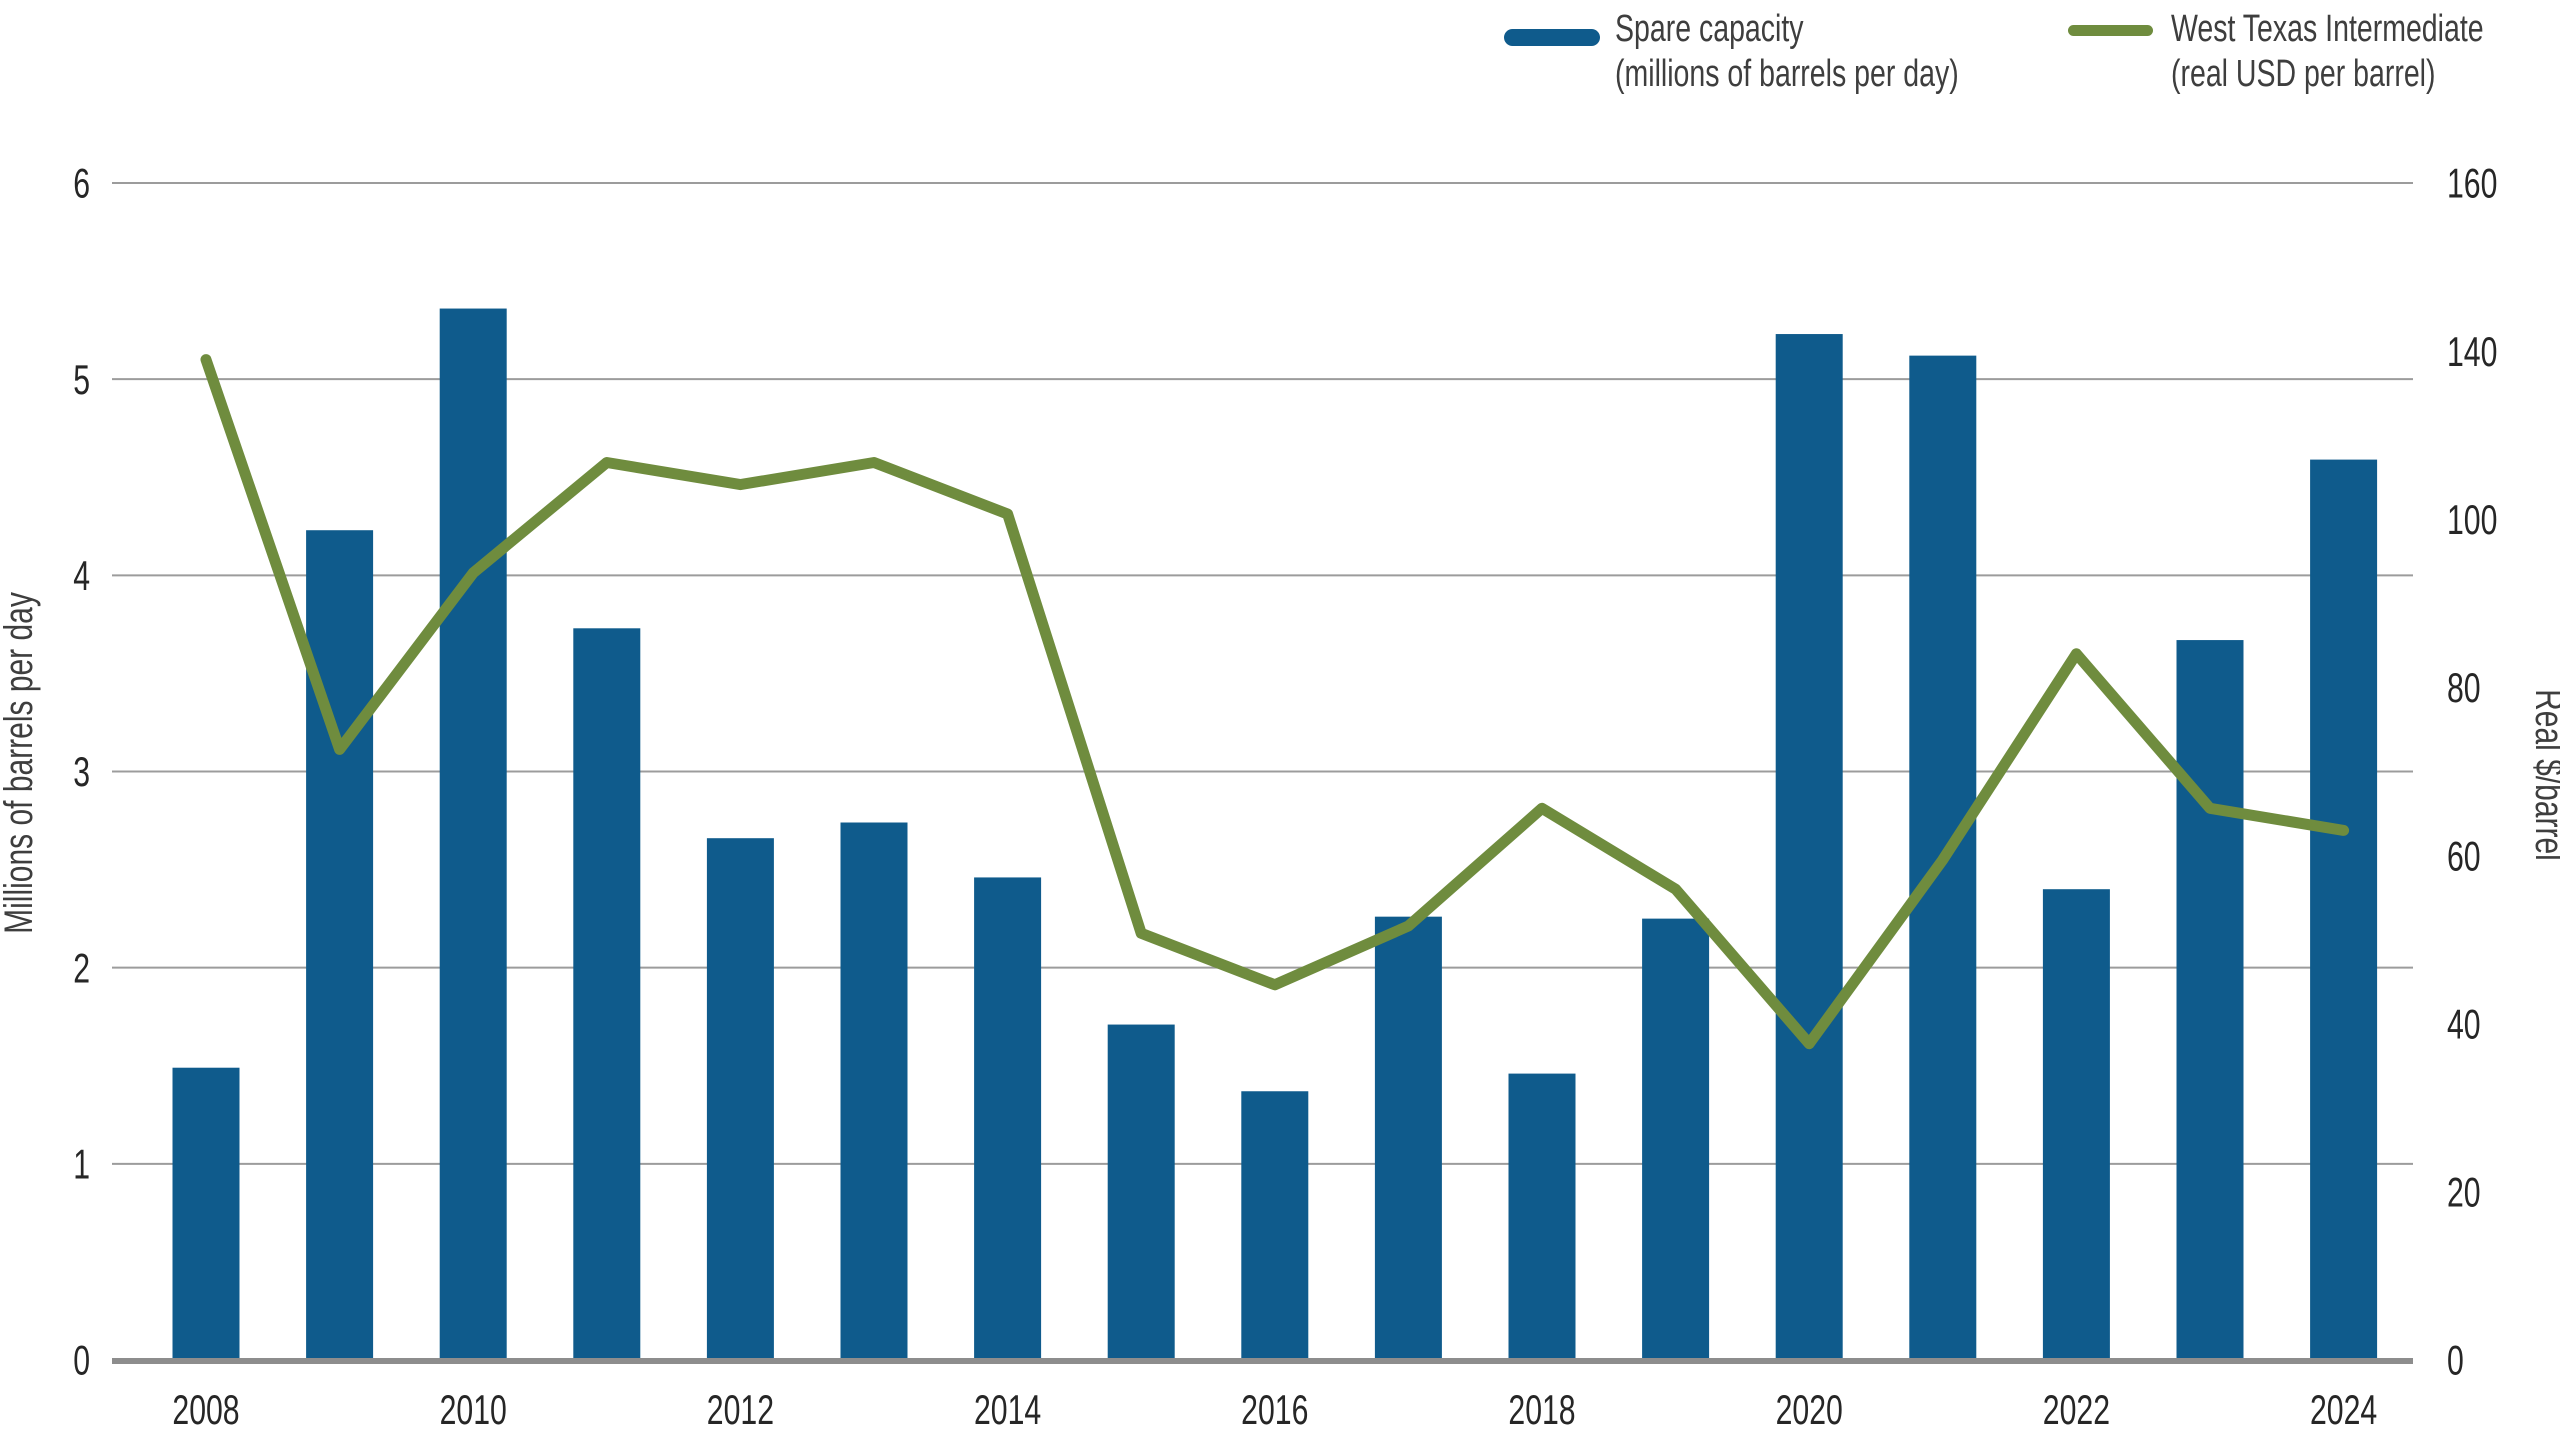  What do you see at coordinates (2210, 1000) in the screenshot?
I see `bar-2023` at bounding box center [2210, 1000].